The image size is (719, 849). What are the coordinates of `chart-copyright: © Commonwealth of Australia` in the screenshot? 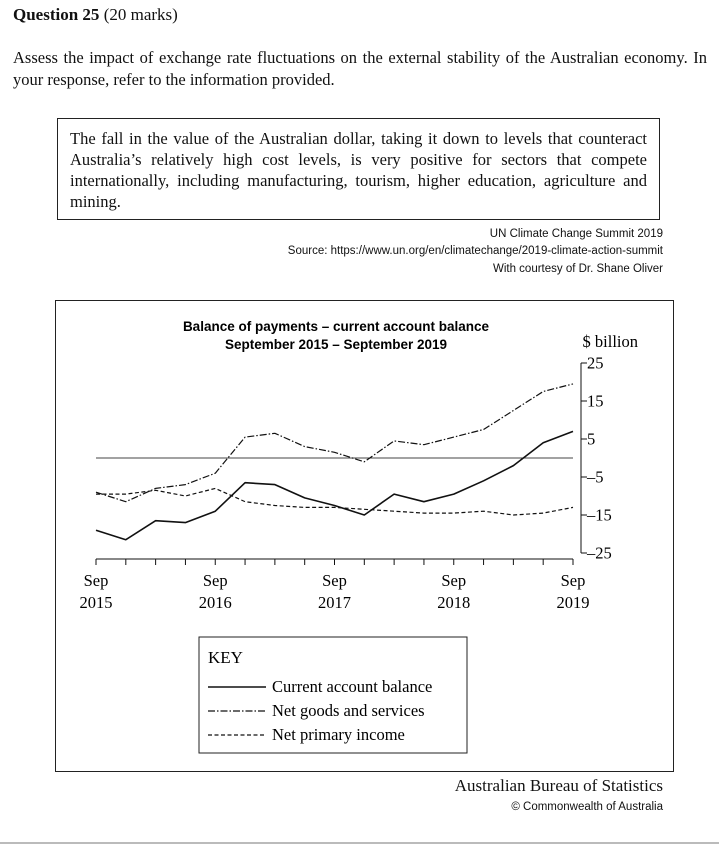 It's located at (587, 807).